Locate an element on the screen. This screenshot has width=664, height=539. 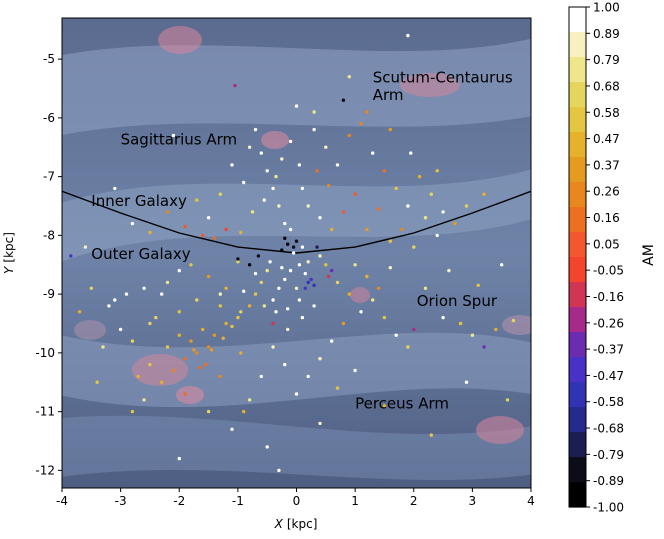
x-tick-label: 1 is located at coordinates (355, 501).